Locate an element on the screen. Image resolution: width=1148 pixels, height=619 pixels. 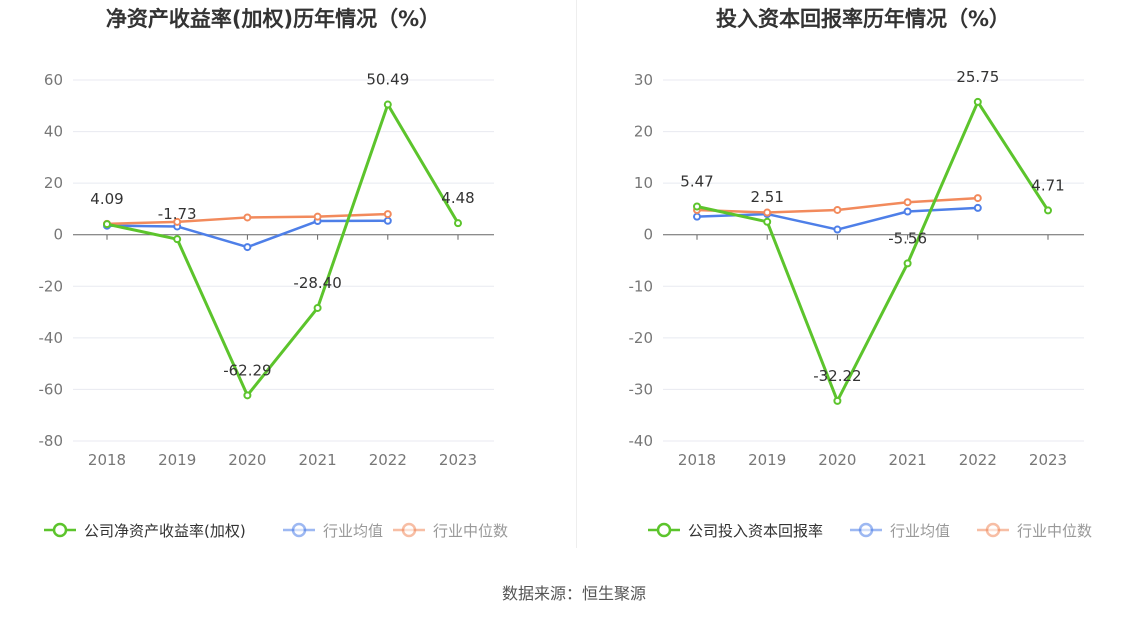
data-label: -62.29 is located at coordinates (247, 370).